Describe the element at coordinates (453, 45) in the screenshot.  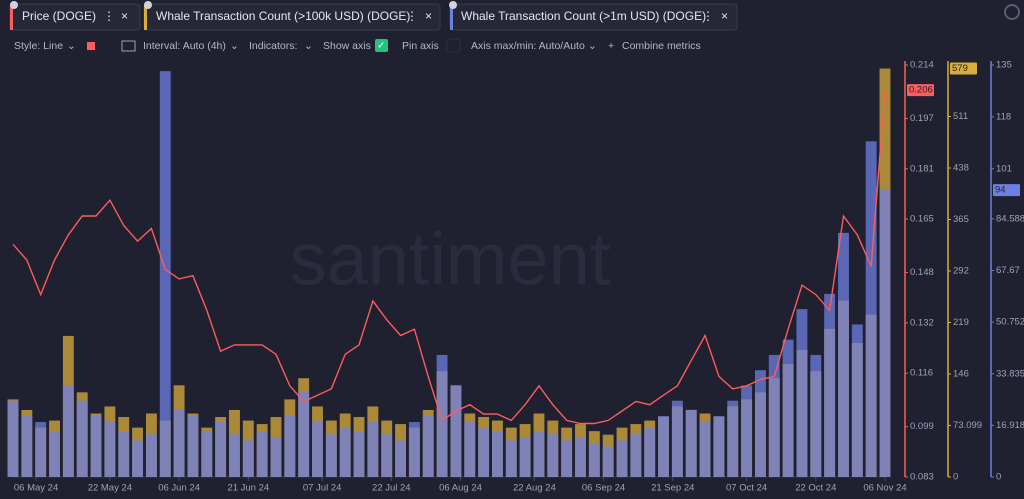
I see `pin-axis-checkbox` at that location.